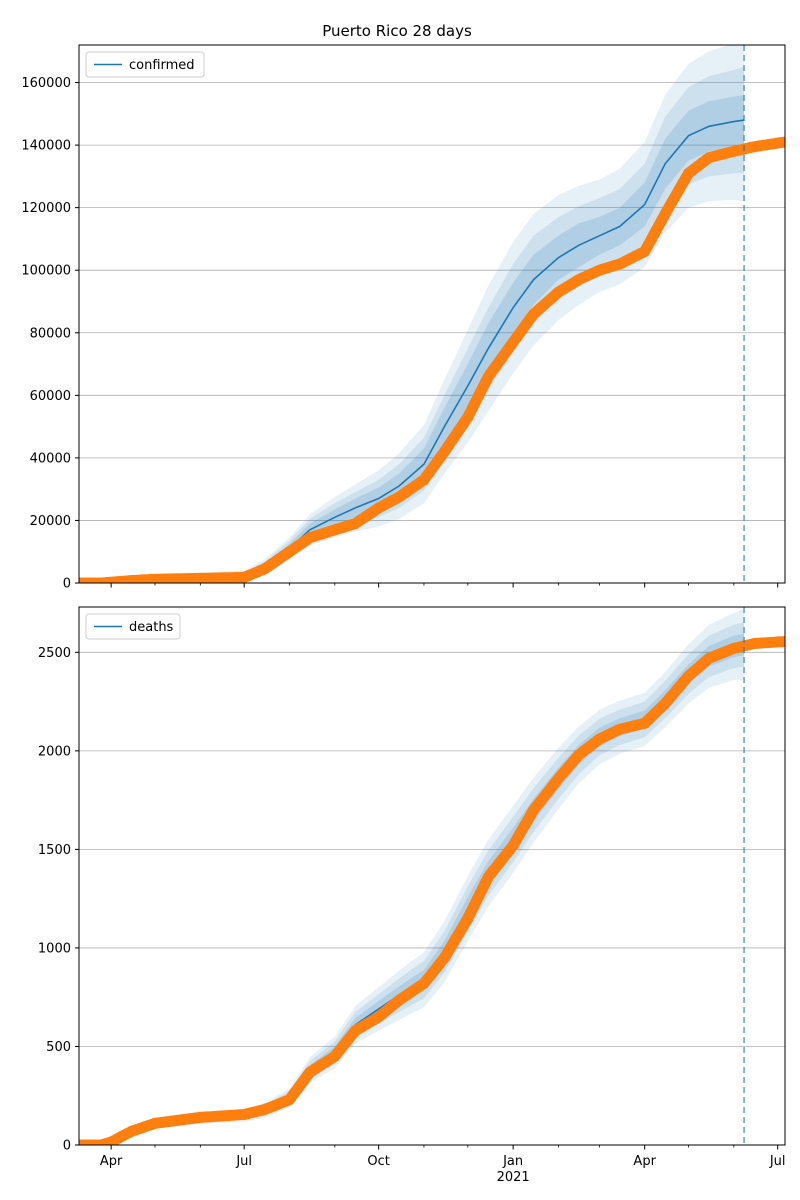 This screenshot has width=800, height=1200. What do you see at coordinates (46, 208) in the screenshot?
I see `y-tick-label: 120000` at bounding box center [46, 208].